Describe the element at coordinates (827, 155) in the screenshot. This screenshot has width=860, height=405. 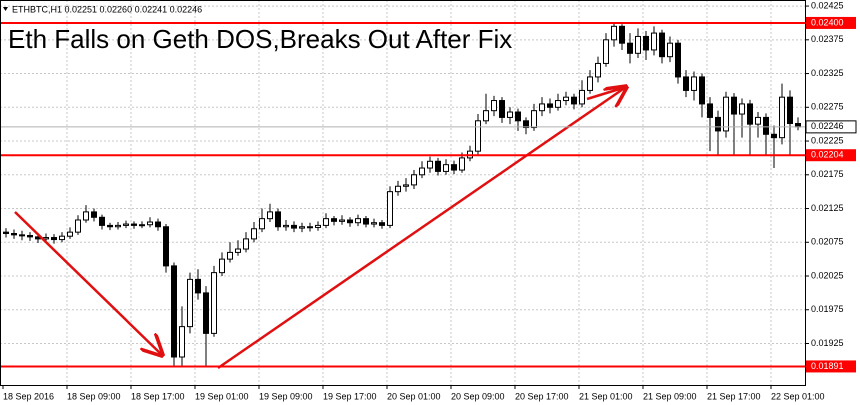
I see `level-label: 0.02204` at that location.